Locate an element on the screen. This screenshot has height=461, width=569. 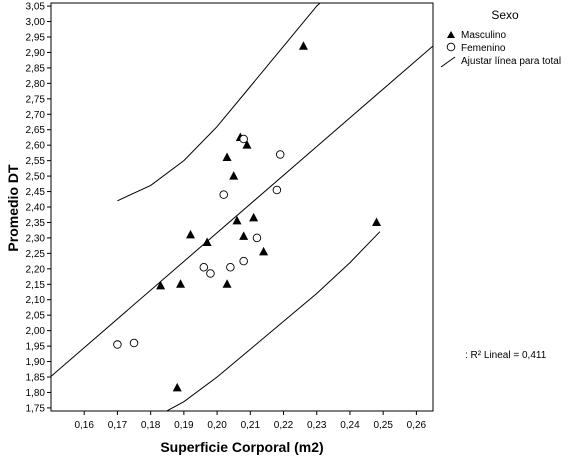
x-tick-label: 0,24 is located at coordinates (350, 425).